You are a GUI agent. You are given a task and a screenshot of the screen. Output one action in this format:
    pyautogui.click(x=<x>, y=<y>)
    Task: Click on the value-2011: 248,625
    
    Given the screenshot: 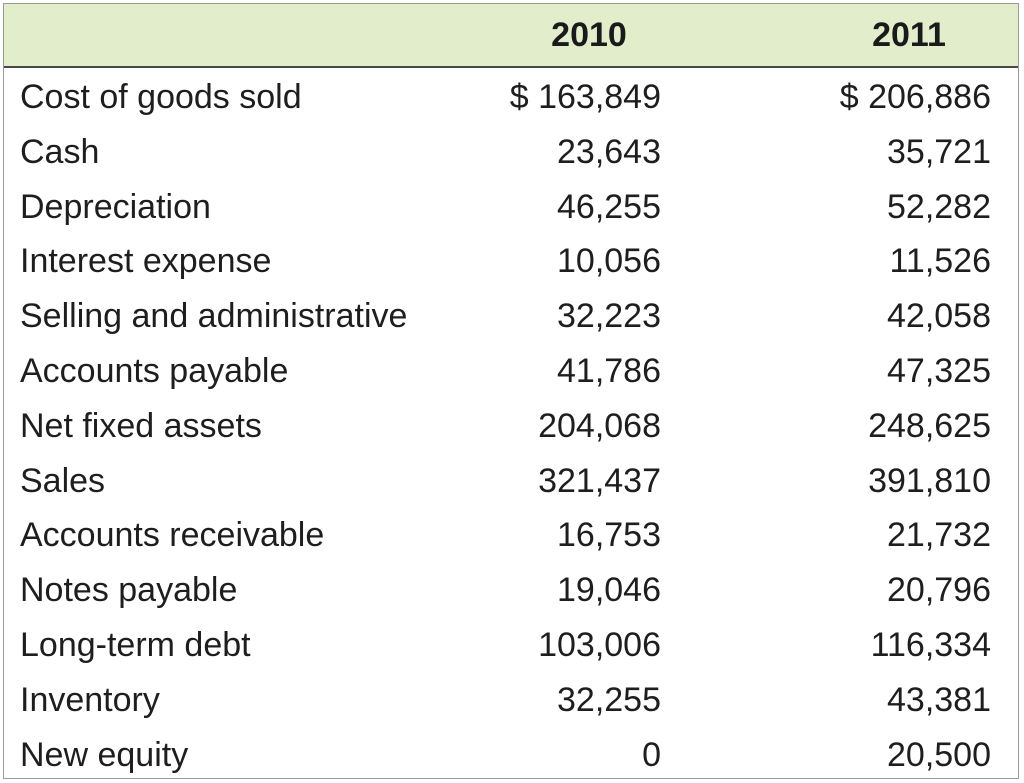 What is the action you would take?
    pyautogui.click(x=929, y=425)
    